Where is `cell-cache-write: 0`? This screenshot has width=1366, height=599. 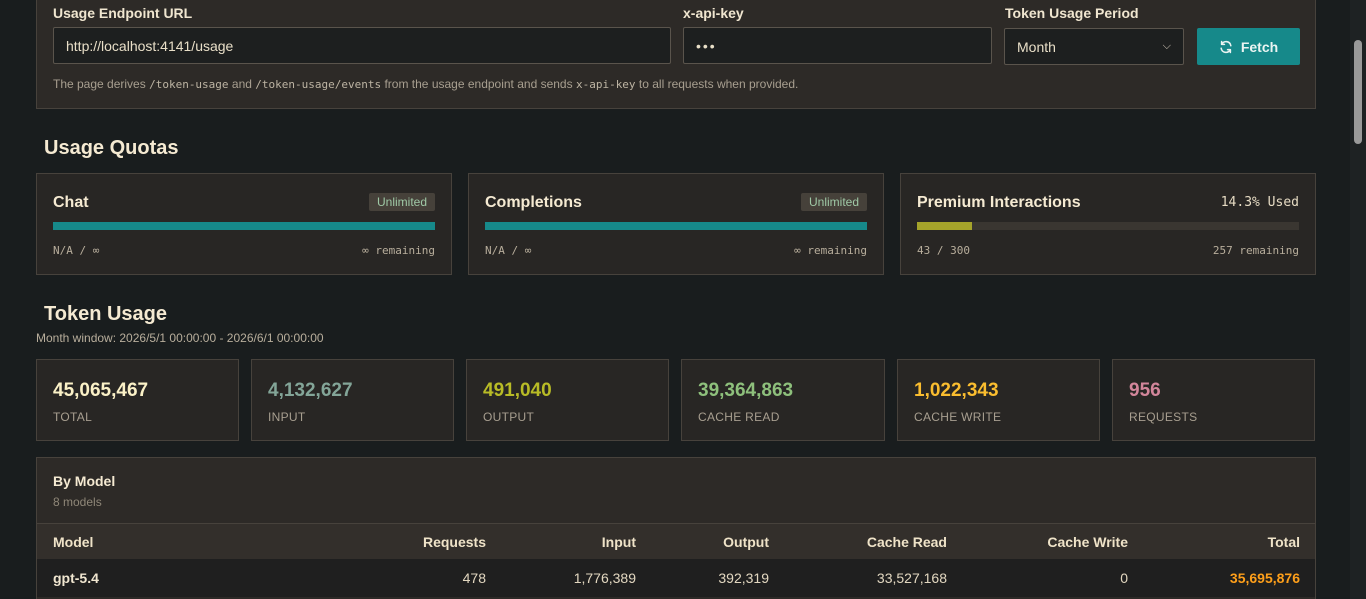
cell-cache-write: 0 is located at coordinates (1124, 578).